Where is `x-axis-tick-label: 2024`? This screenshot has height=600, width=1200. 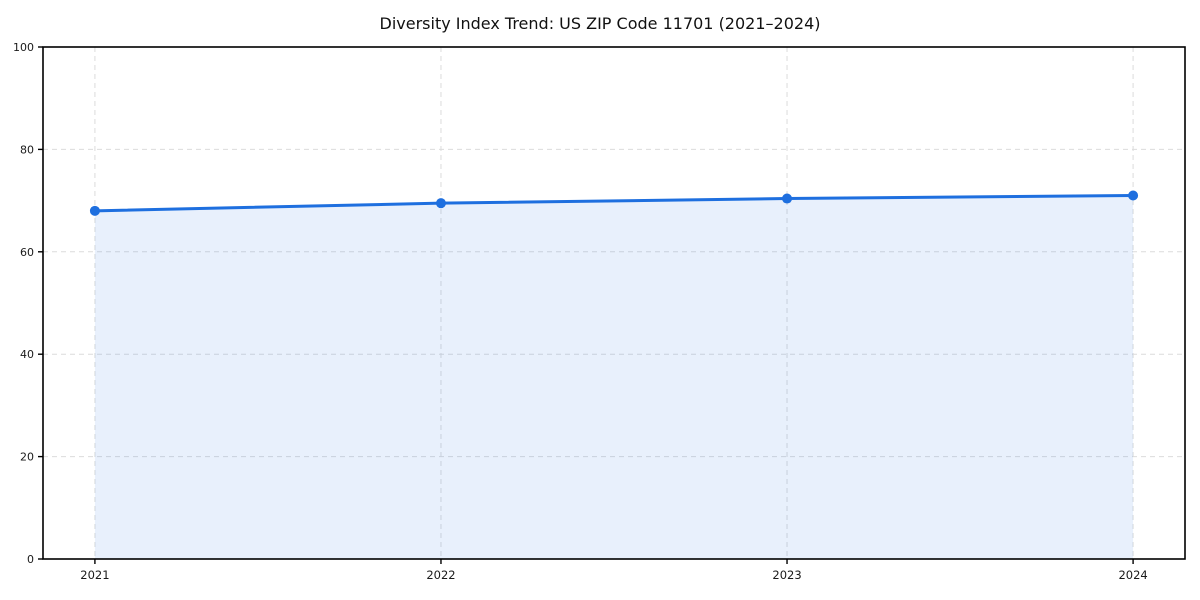 x-axis-tick-label: 2024 is located at coordinates (1132, 575).